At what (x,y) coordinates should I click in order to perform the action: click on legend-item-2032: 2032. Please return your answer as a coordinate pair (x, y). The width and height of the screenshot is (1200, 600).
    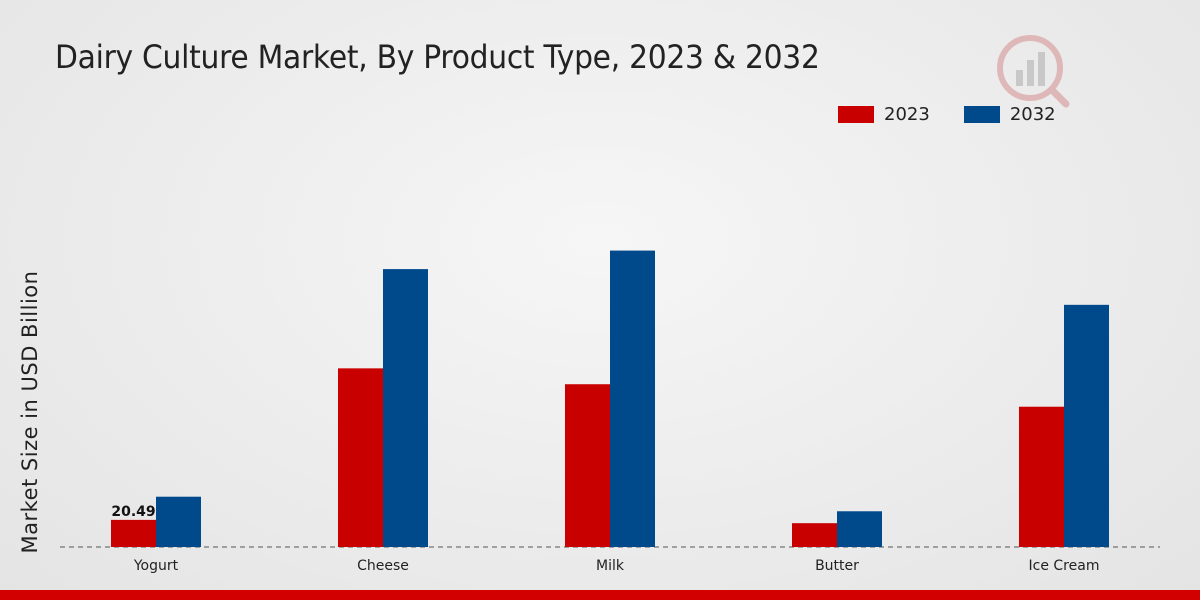
    Looking at the image, I should click on (1009, 114).